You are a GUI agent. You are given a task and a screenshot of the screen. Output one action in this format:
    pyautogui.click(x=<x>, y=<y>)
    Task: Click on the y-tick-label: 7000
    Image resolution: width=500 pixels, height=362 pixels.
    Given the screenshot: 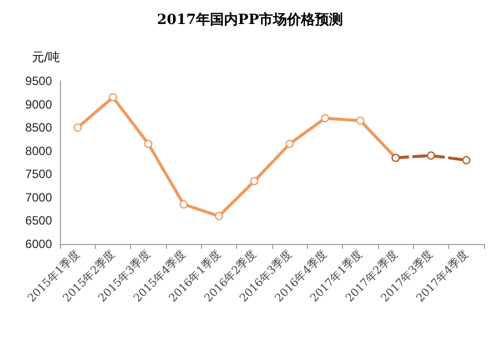 What is the action you would take?
    pyautogui.click(x=38, y=197)
    